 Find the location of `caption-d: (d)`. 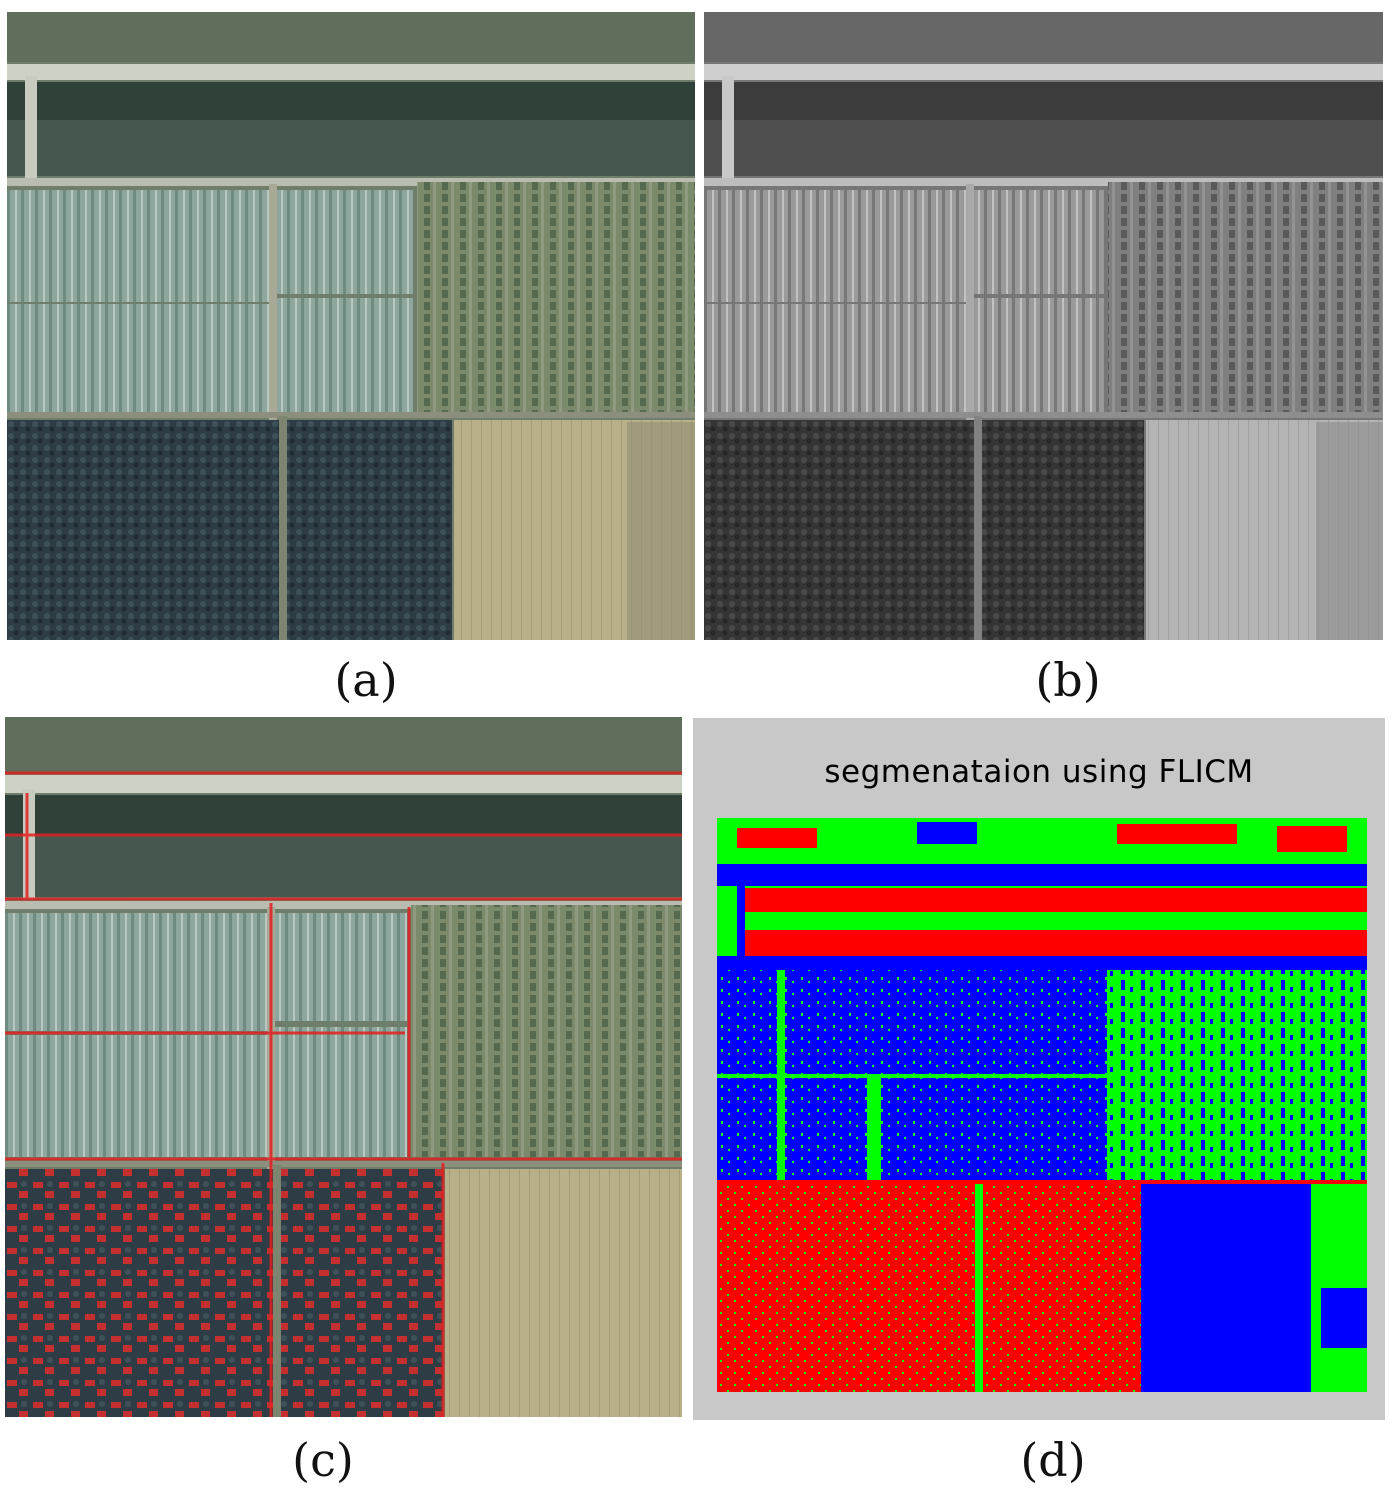

caption-d: (d) is located at coordinates (1053, 1460).